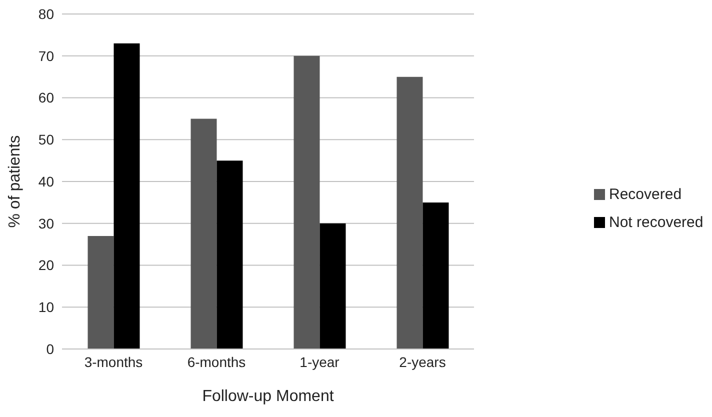 The image size is (712, 417). I want to click on y-tick-label: 10, so click(46, 307).